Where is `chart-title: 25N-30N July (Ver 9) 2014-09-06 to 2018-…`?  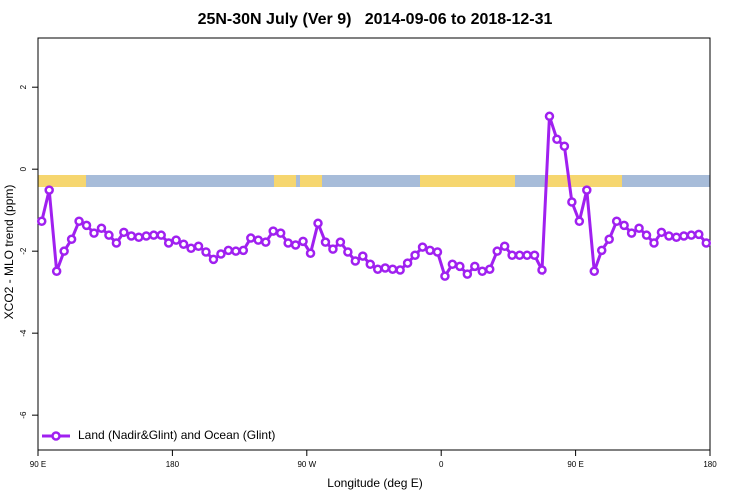
chart-title: 25N-30N July (Ver 9) 2014-09-06 to 2018-… is located at coordinates (375, 19).